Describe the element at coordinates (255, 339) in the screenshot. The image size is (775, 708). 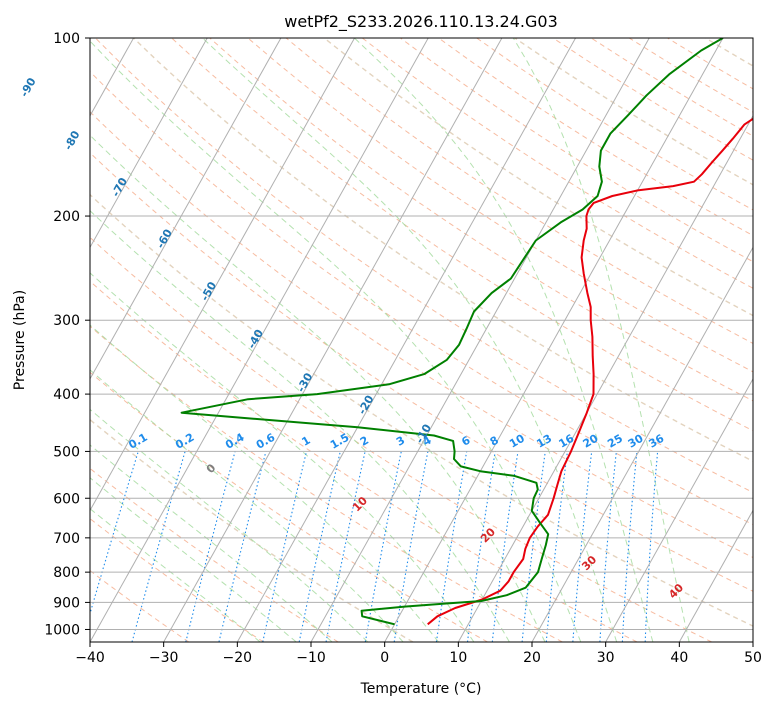
I see `isotherm-label: -40` at that location.